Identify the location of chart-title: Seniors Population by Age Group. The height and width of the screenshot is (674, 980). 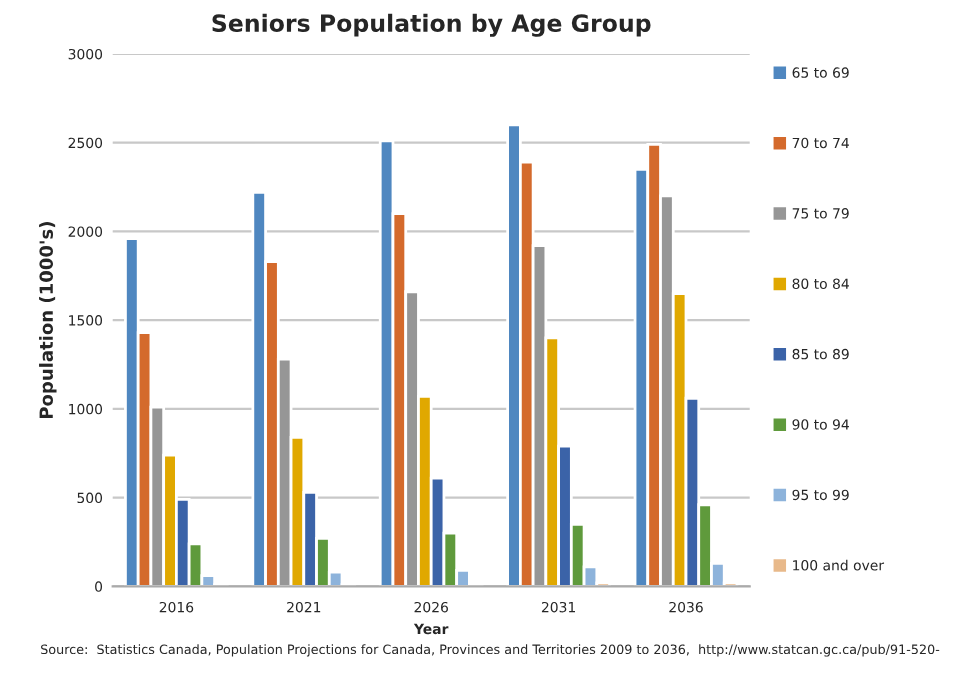
(431, 25).